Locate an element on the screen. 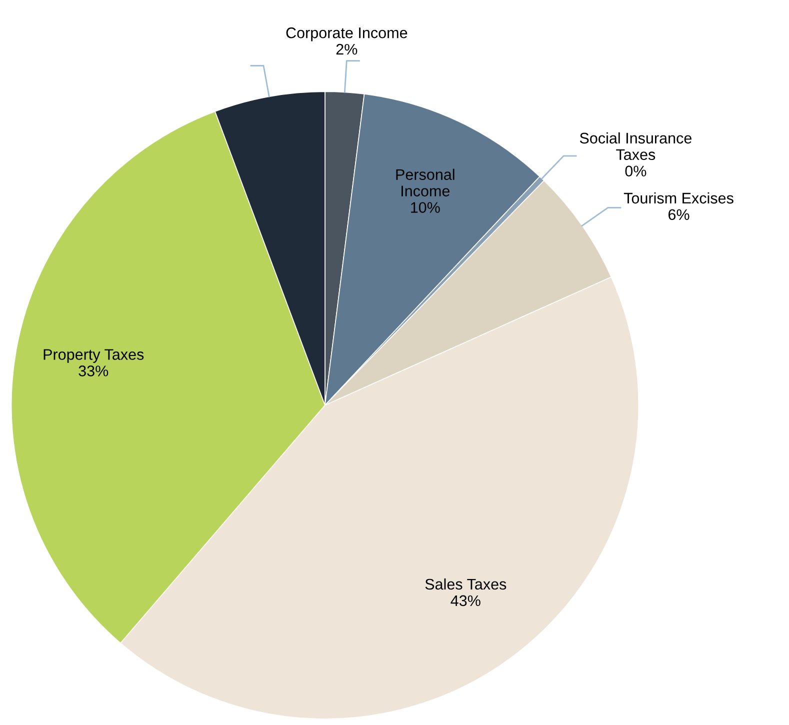 The width and height of the screenshot is (789, 725). data-label: 2% is located at coordinates (347, 49).